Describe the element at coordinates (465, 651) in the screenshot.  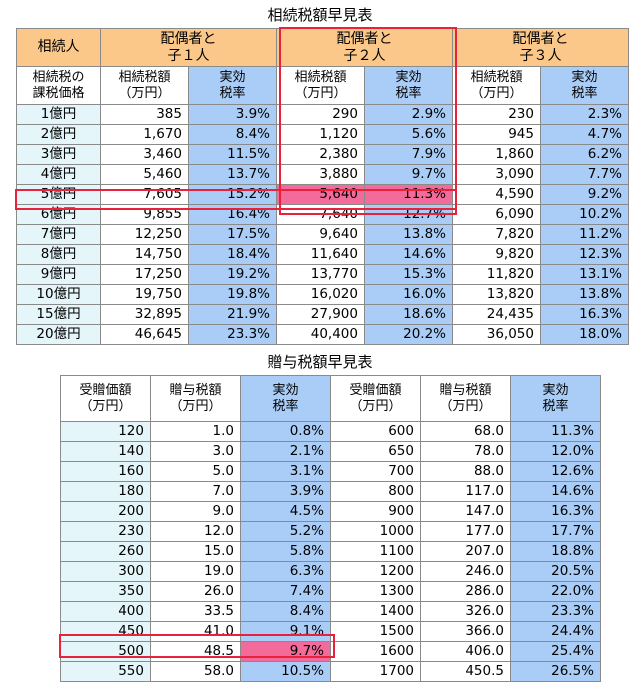
I see `gift-tax-cell: 406.0` at that location.